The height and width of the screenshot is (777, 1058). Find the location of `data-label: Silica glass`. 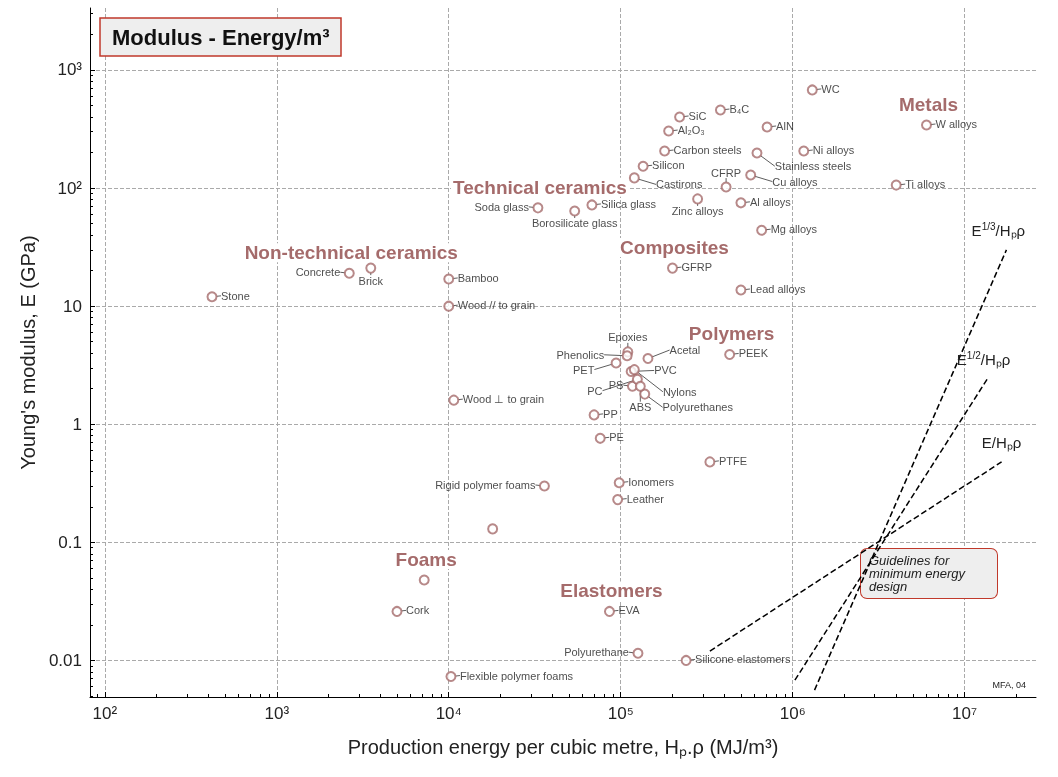

data-label: Silica glass is located at coordinates (628, 203).